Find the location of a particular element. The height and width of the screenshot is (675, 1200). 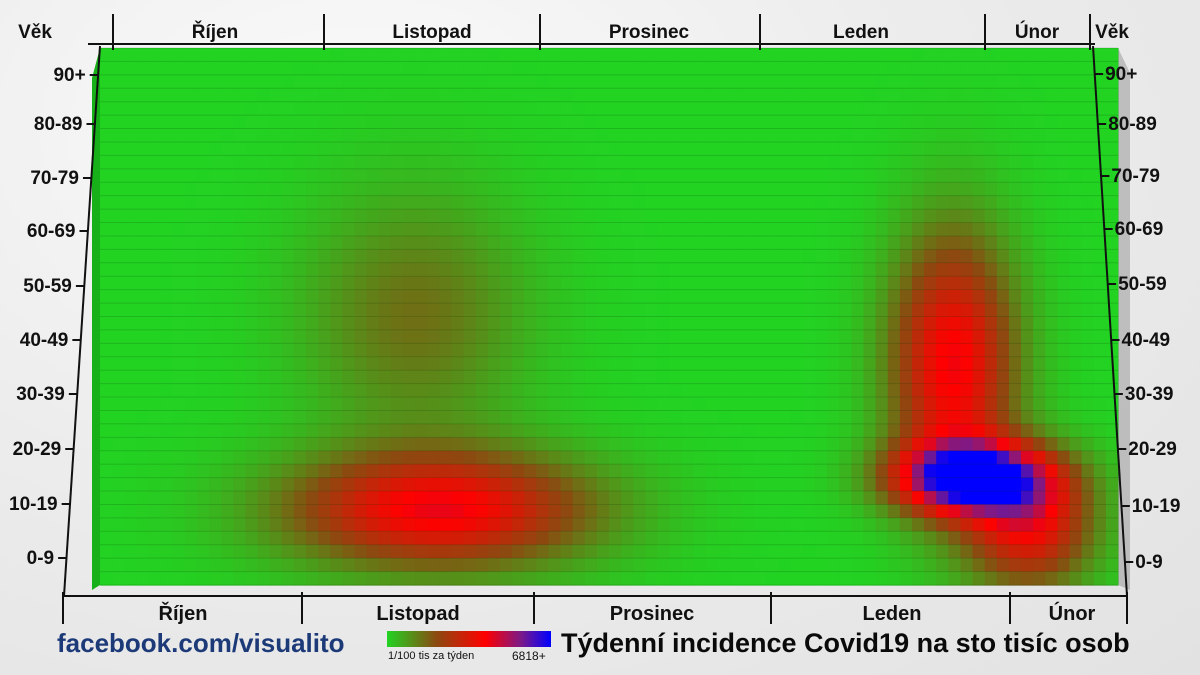

facebook-link: facebook.com/visualito is located at coordinates (201, 643).